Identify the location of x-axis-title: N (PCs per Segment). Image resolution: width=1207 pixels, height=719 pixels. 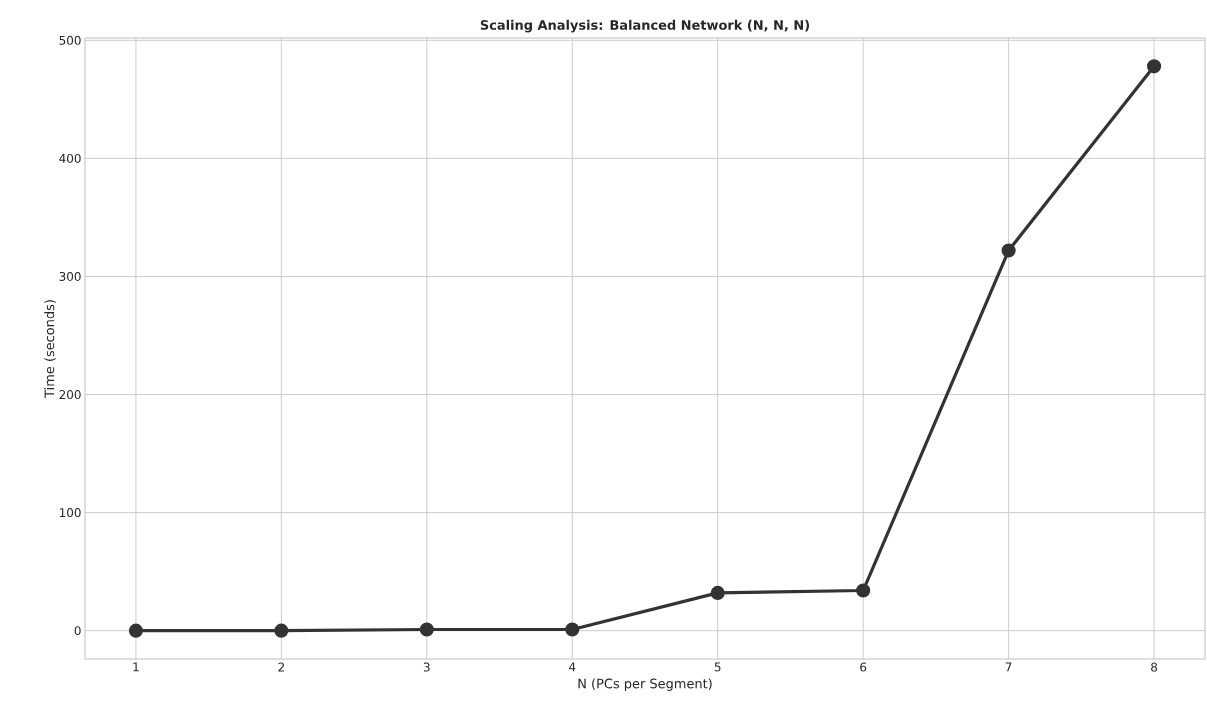
(645, 684).